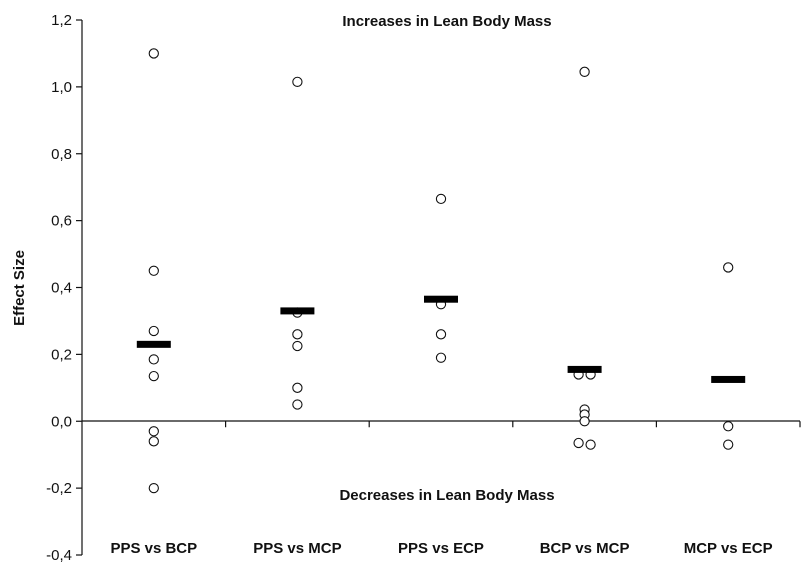 This screenshot has width=802, height=563. I want to click on y-tick-label: 0,4, so click(61, 288).